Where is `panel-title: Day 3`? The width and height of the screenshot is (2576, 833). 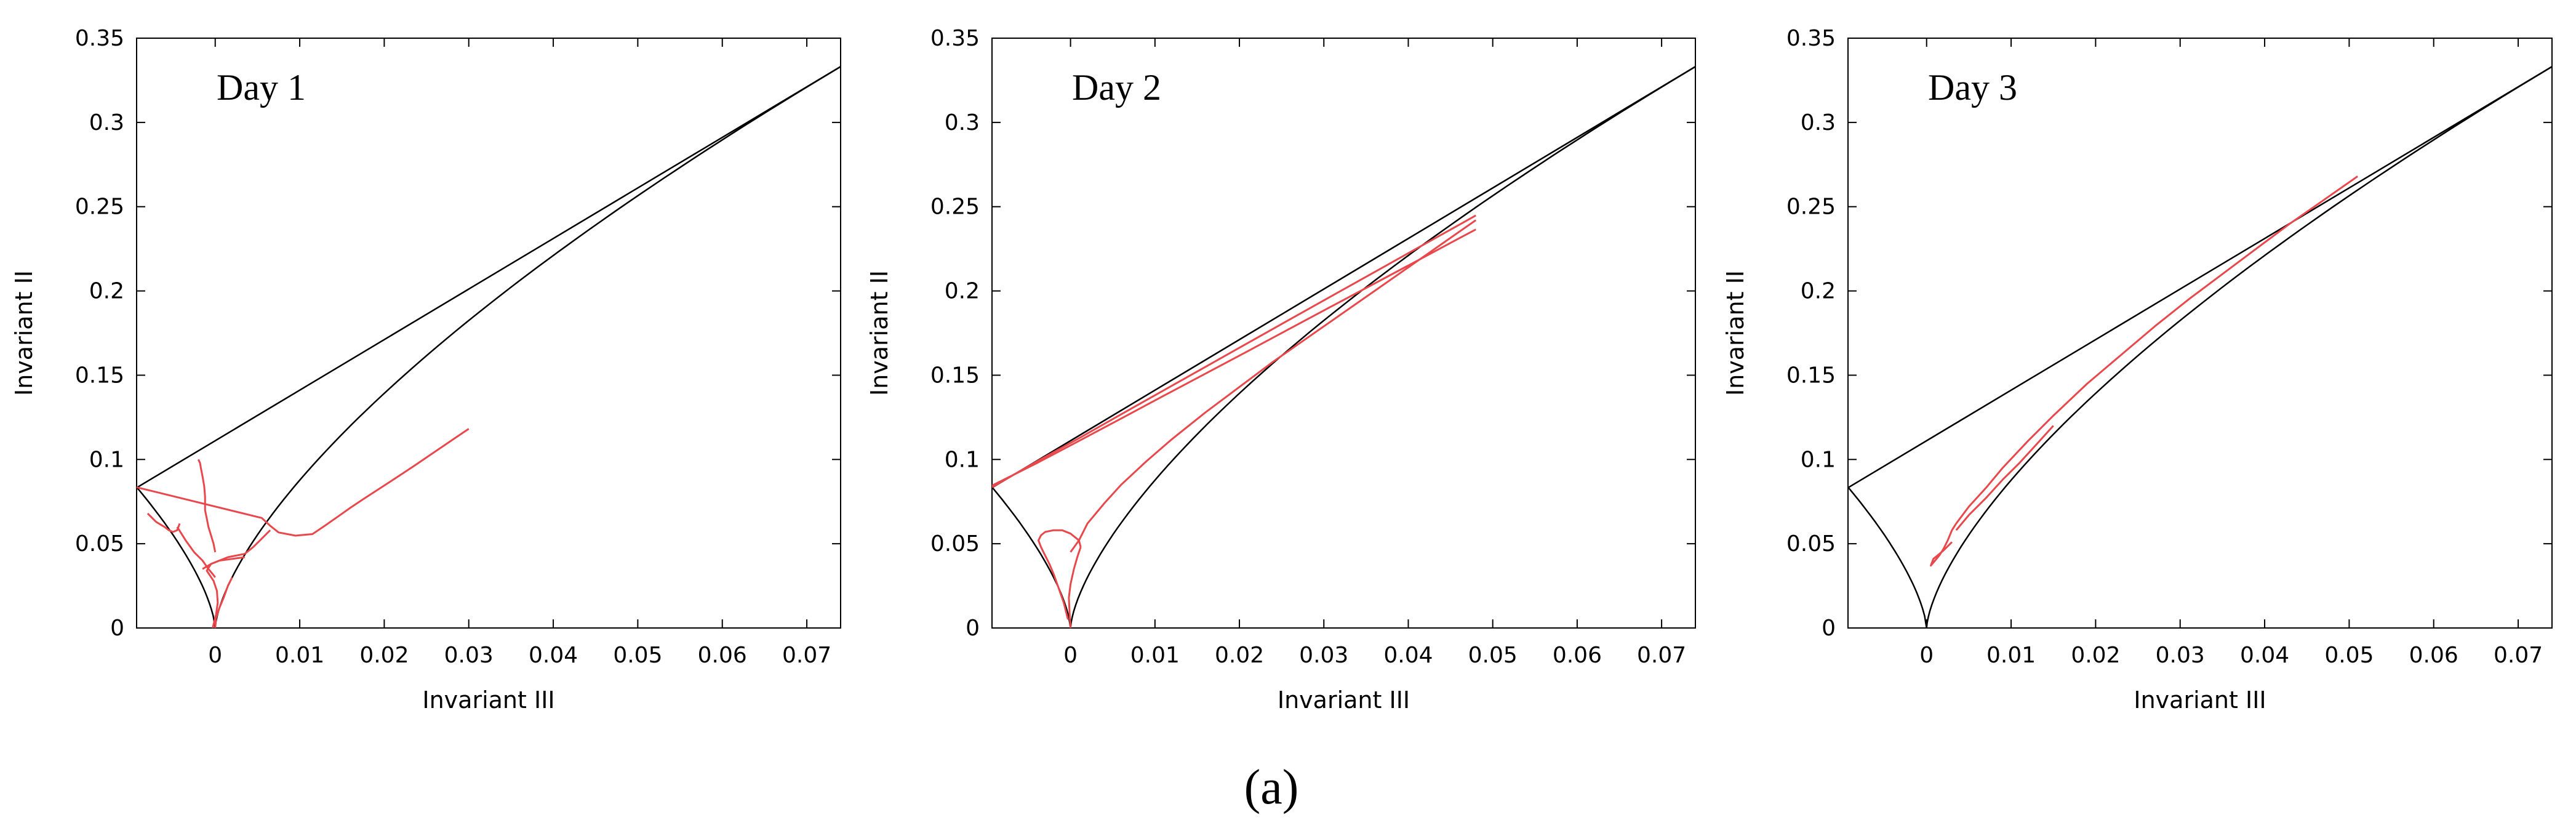 panel-title: Day 3 is located at coordinates (1972, 88).